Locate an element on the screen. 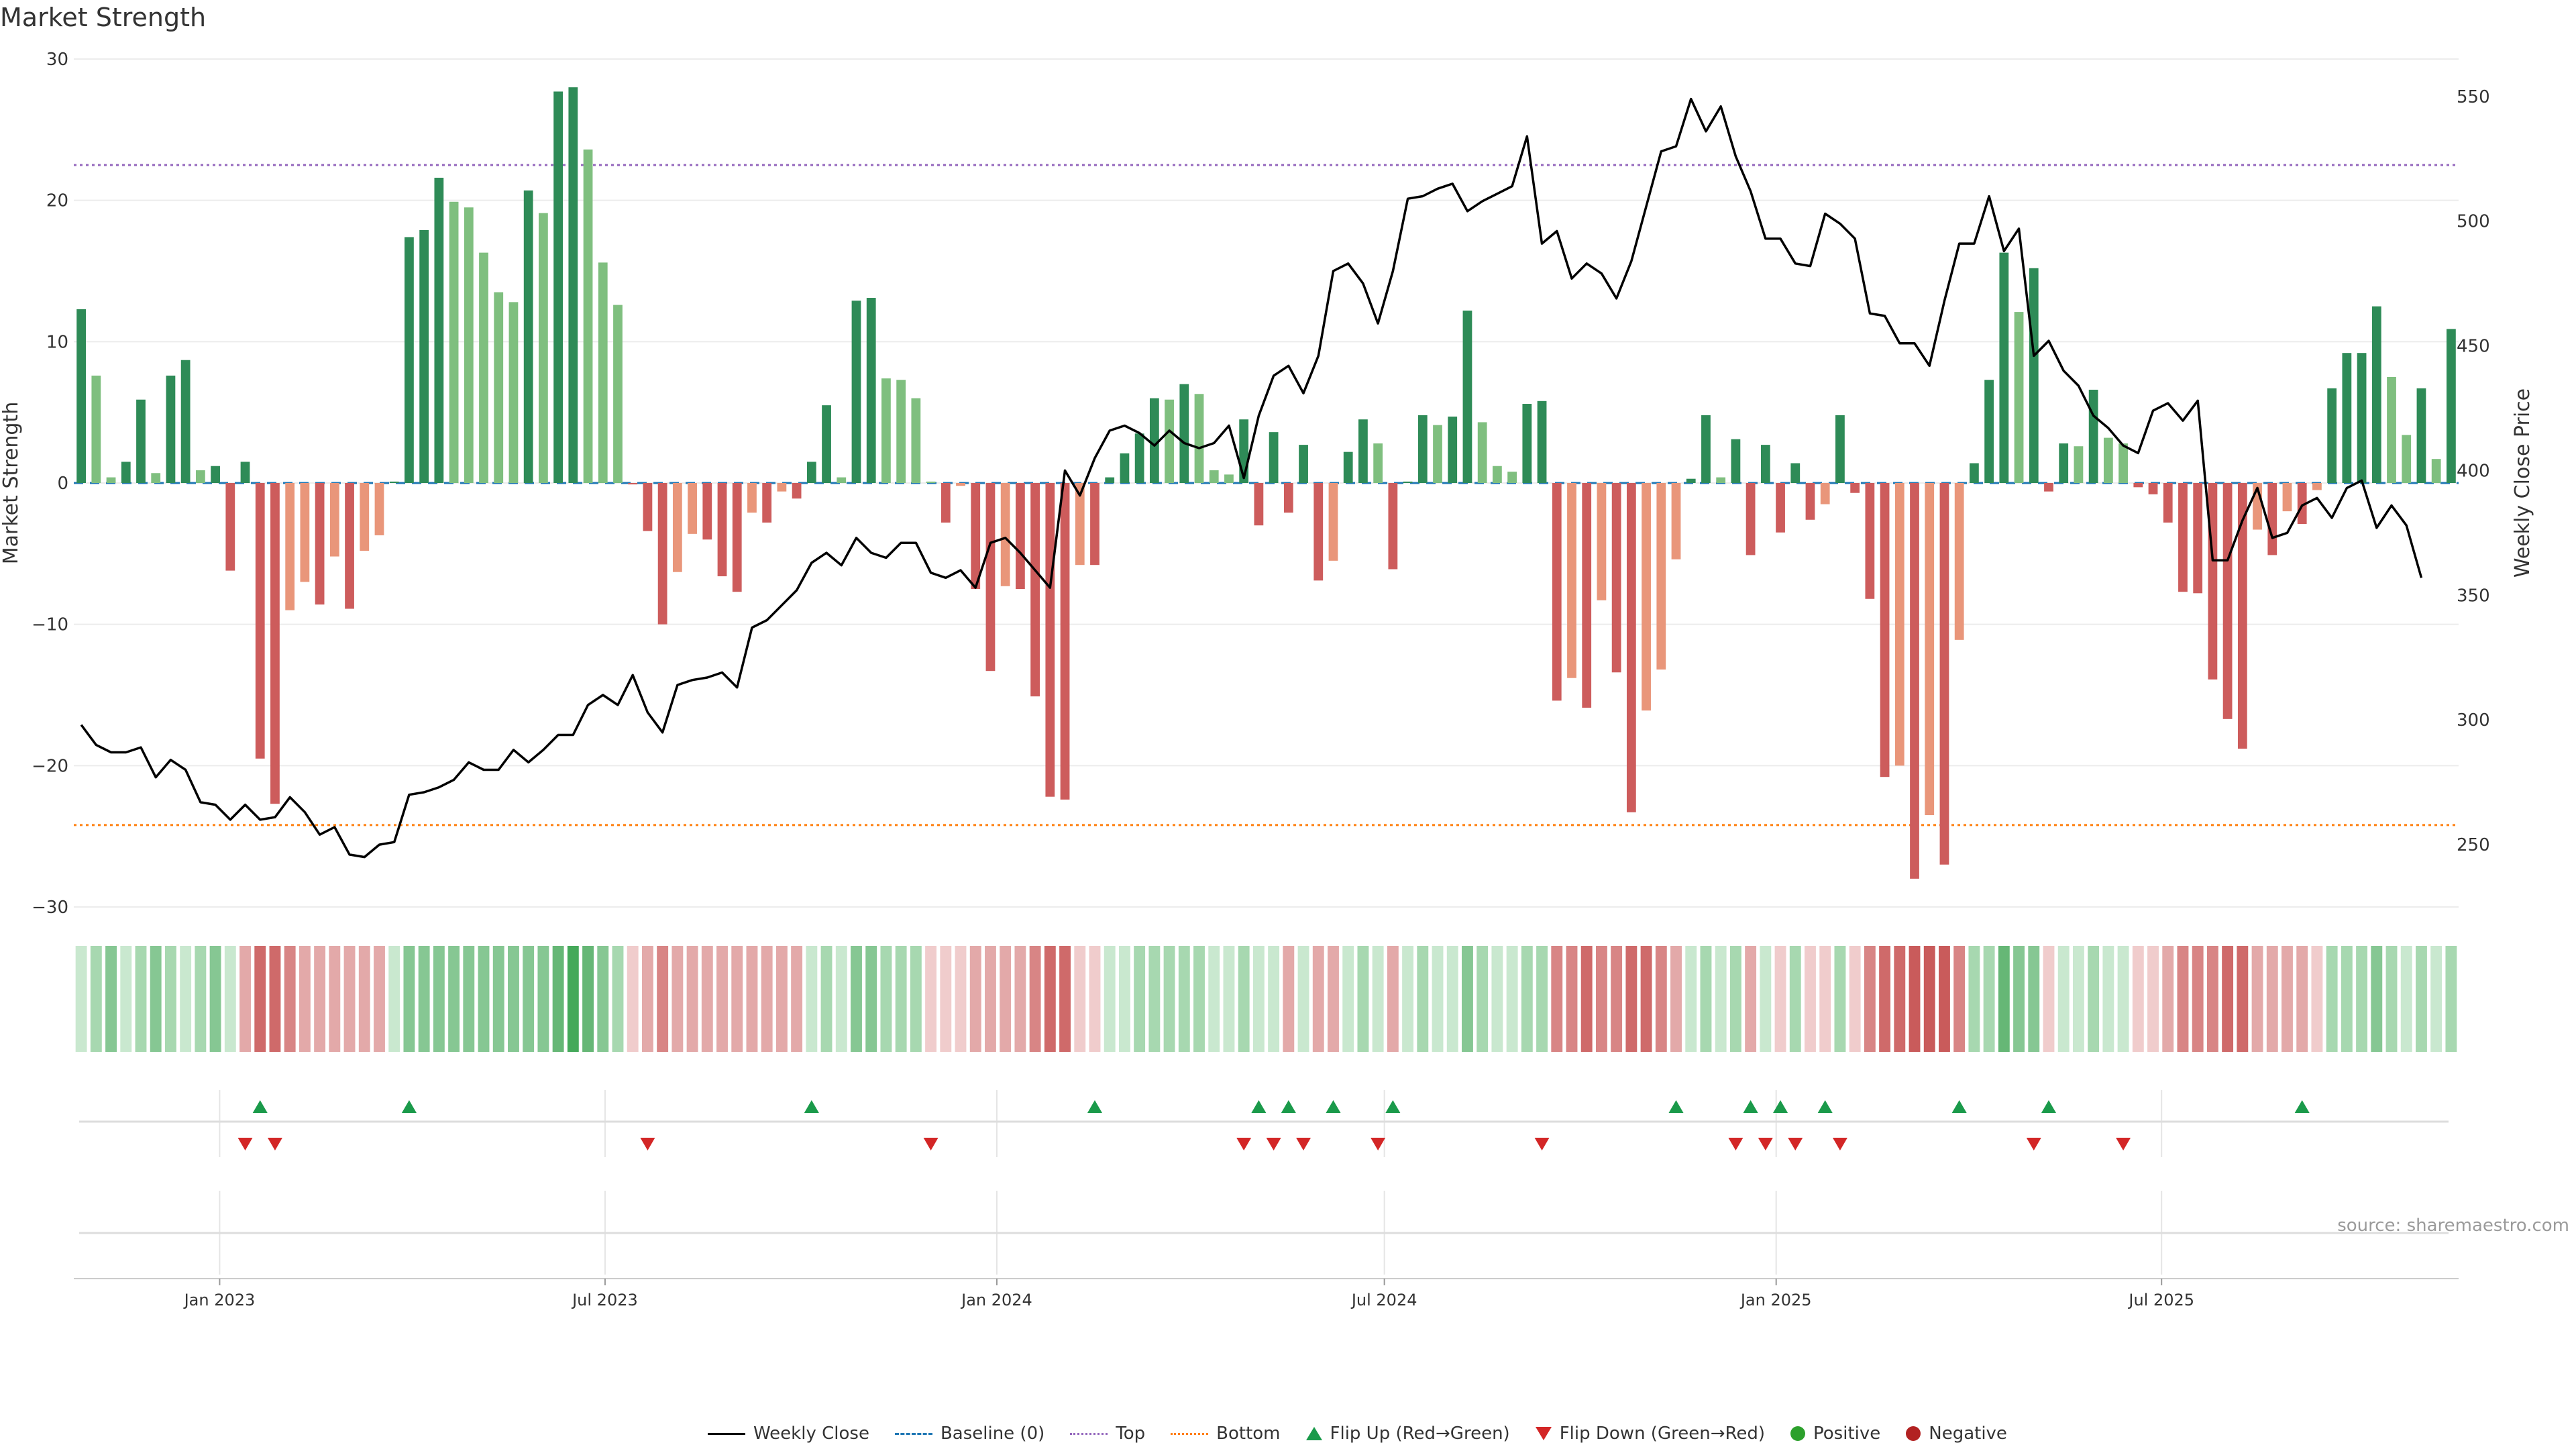 The width and height of the screenshot is (2576, 1449). legend-label: Negative is located at coordinates (1968, 1434).